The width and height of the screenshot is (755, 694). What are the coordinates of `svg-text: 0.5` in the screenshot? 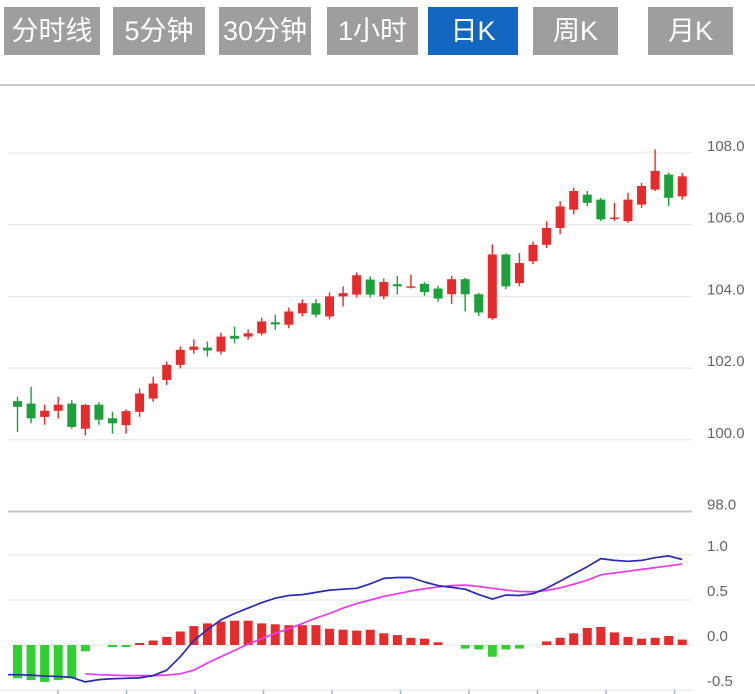 It's located at (717, 591).